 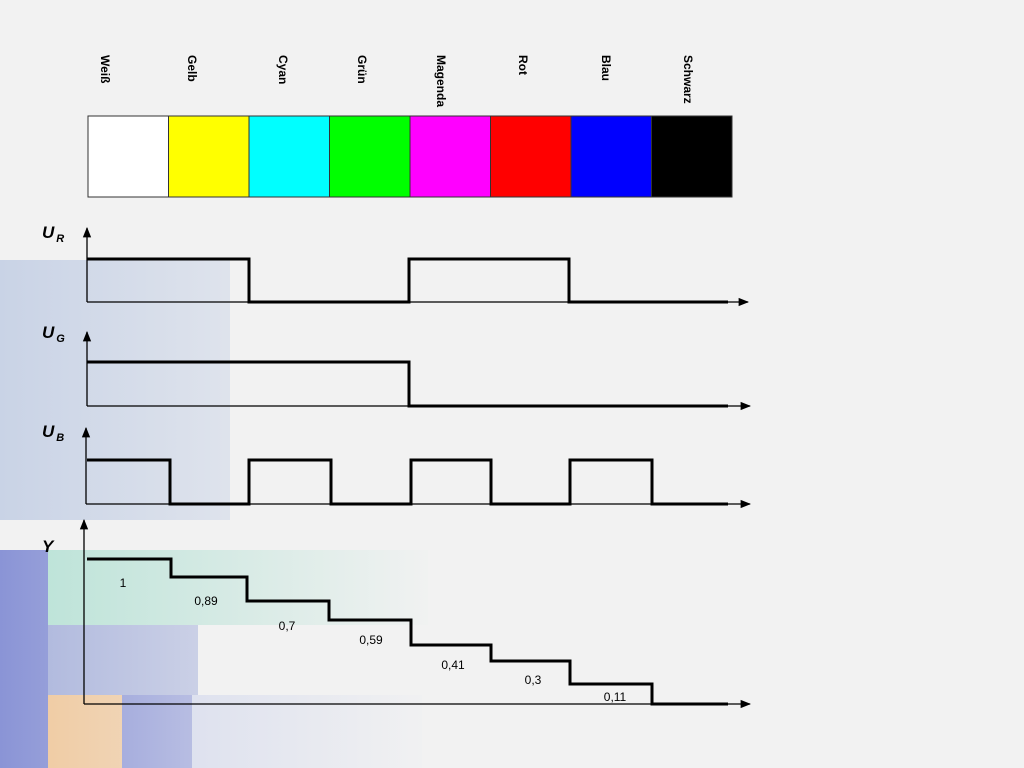 What do you see at coordinates (531, 156) in the screenshot?
I see `bar-red` at bounding box center [531, 156].